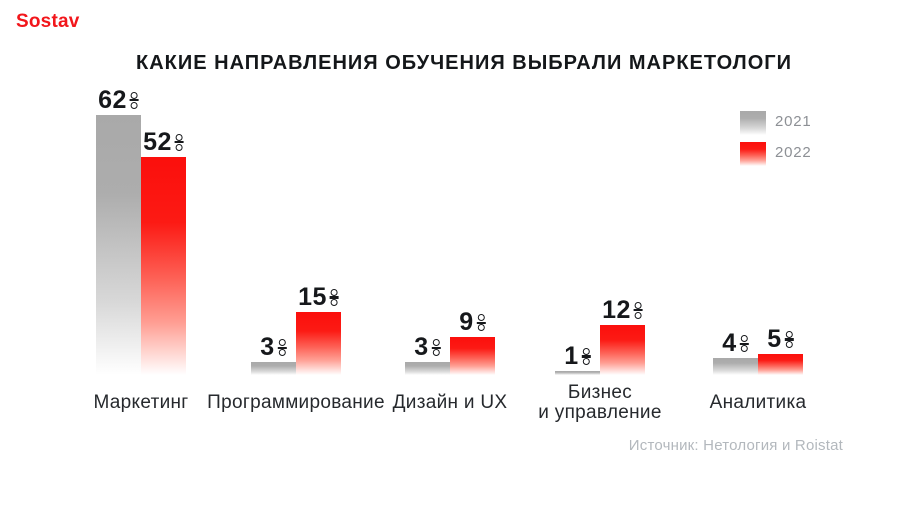  What do you see at coordinates (774, 339) in the screenshot?
I see `value-number: 5` at bounding box center [774, 339].